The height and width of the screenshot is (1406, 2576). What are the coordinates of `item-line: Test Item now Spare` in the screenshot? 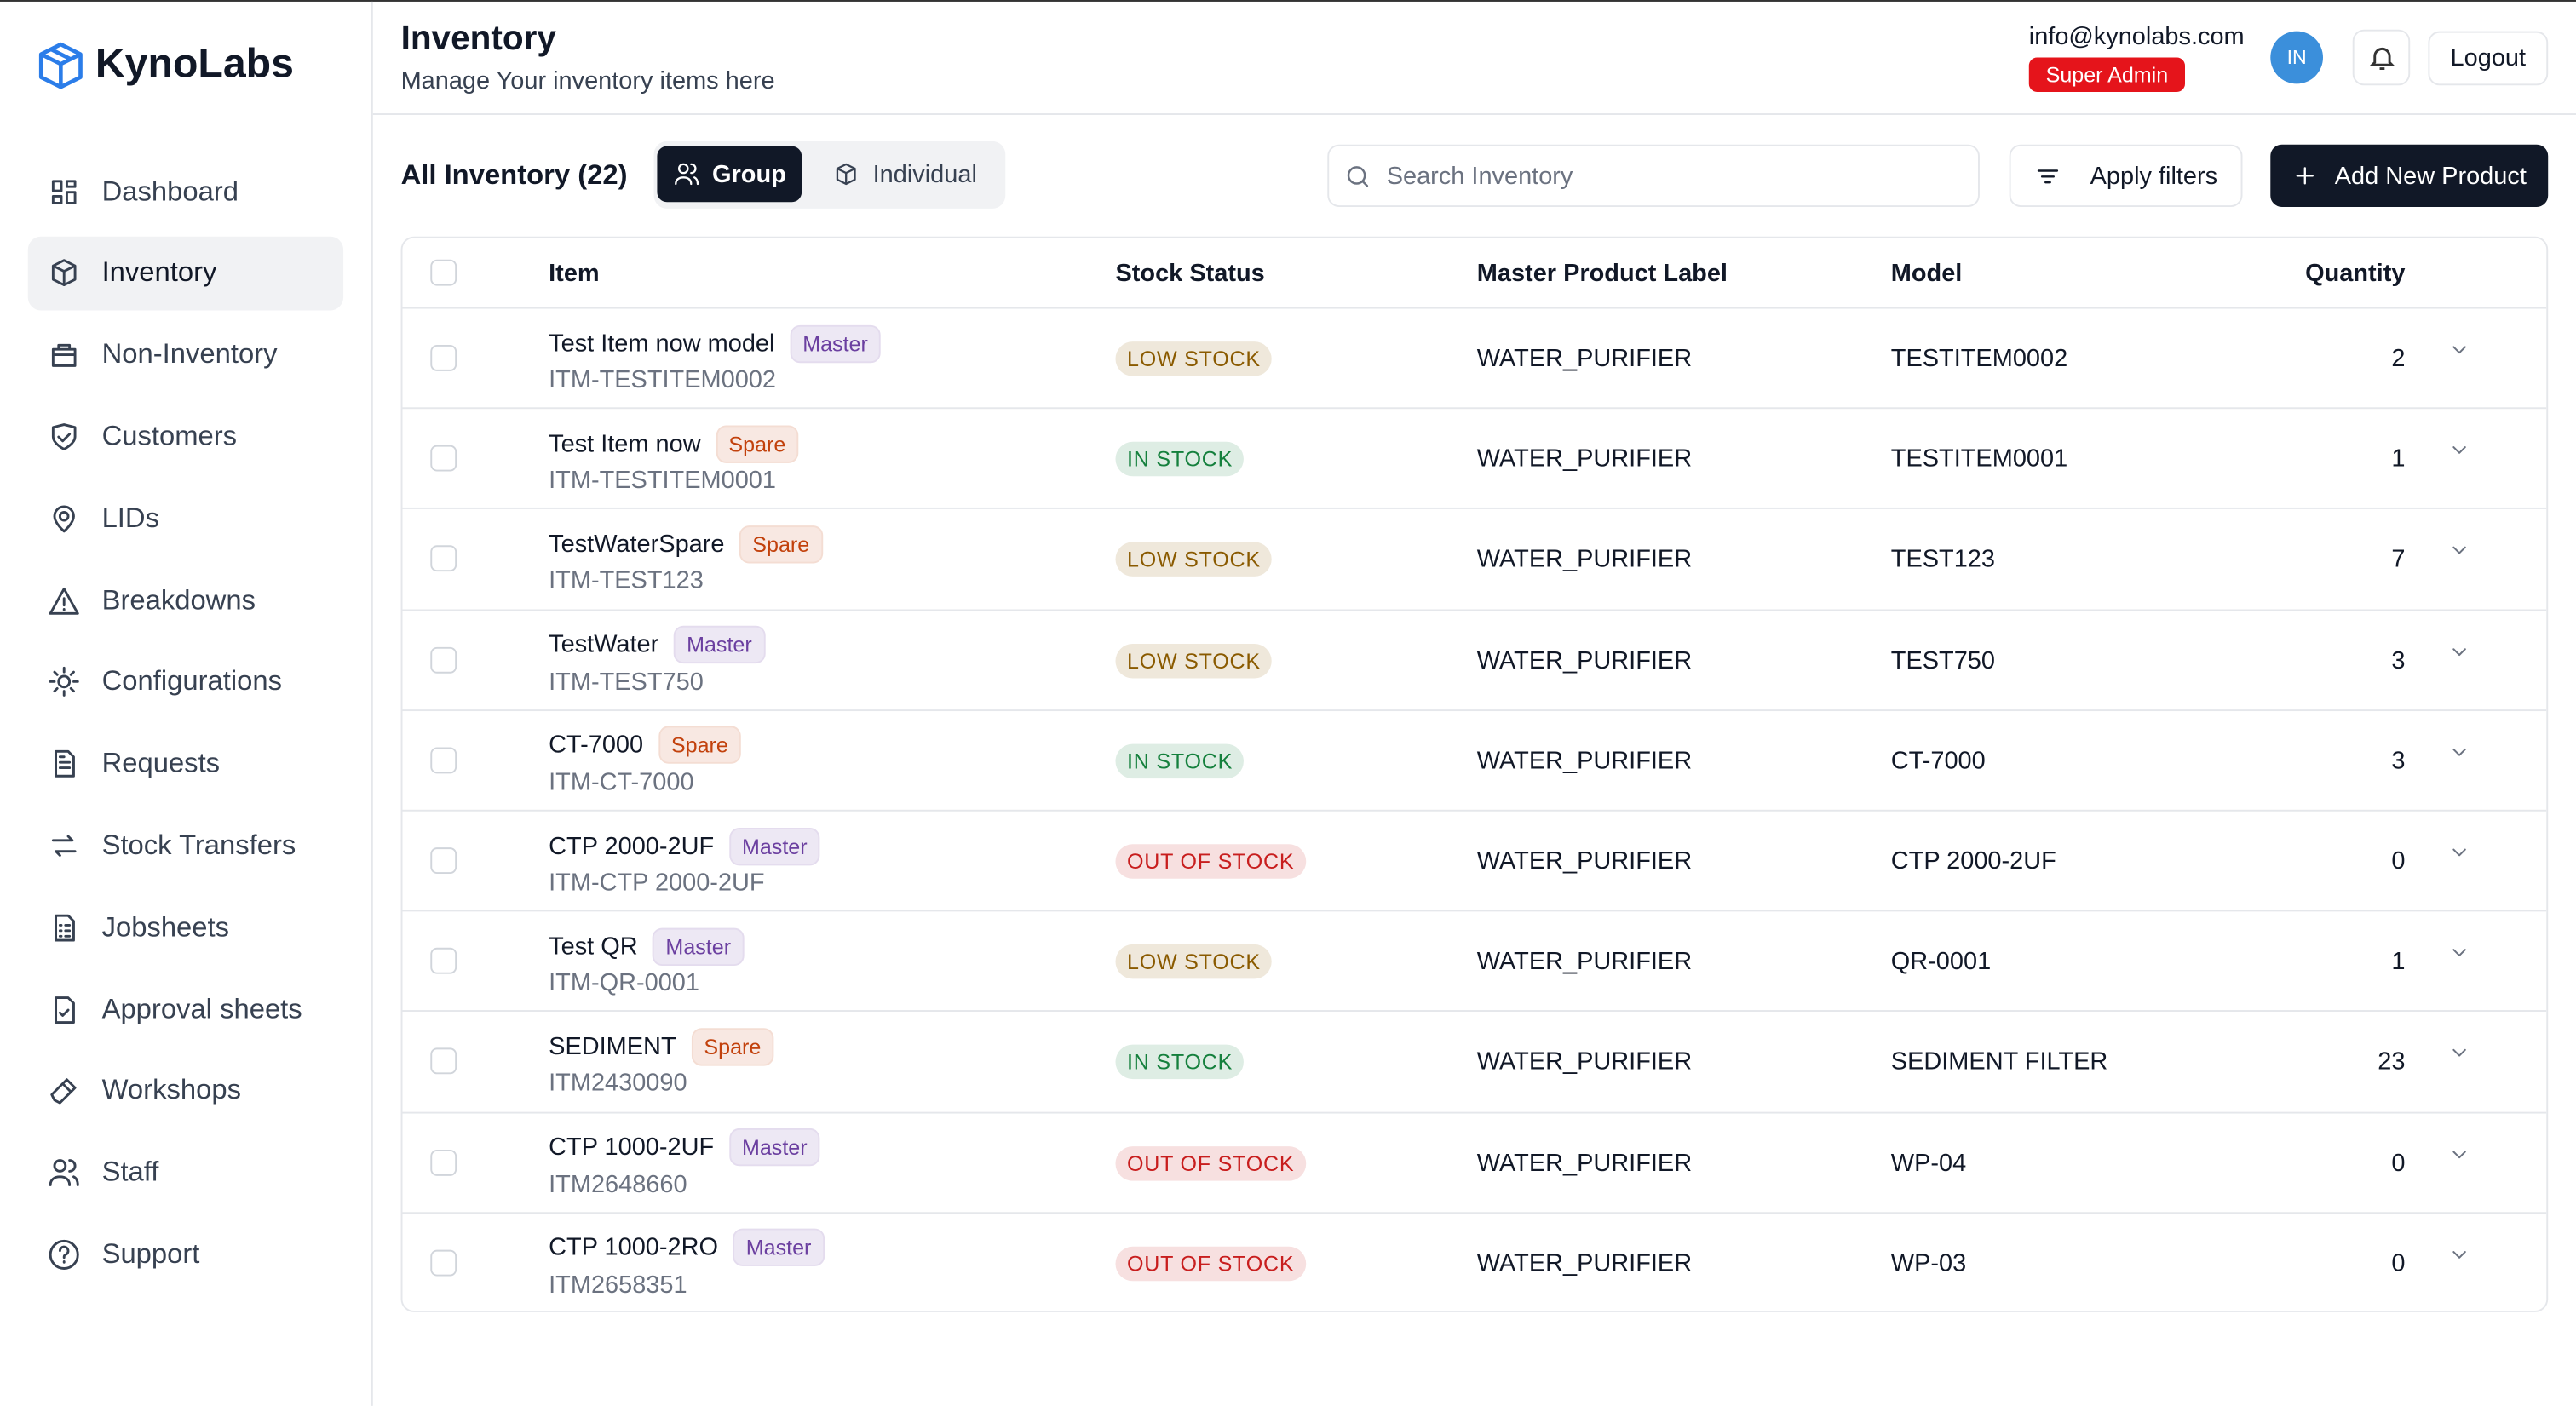 It's located at (674, 443).